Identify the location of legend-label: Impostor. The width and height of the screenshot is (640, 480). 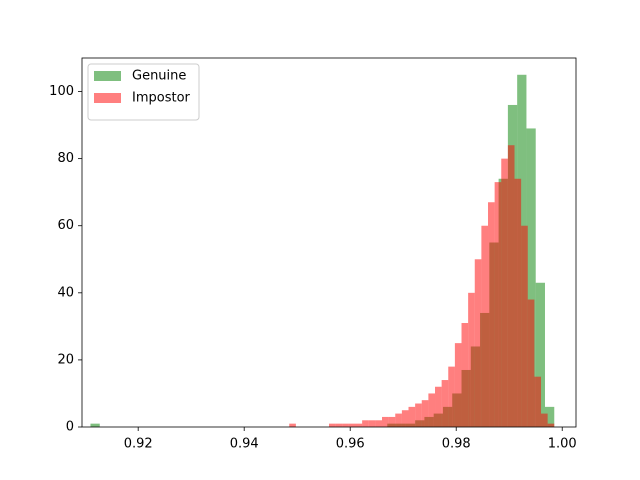
(161, 98).